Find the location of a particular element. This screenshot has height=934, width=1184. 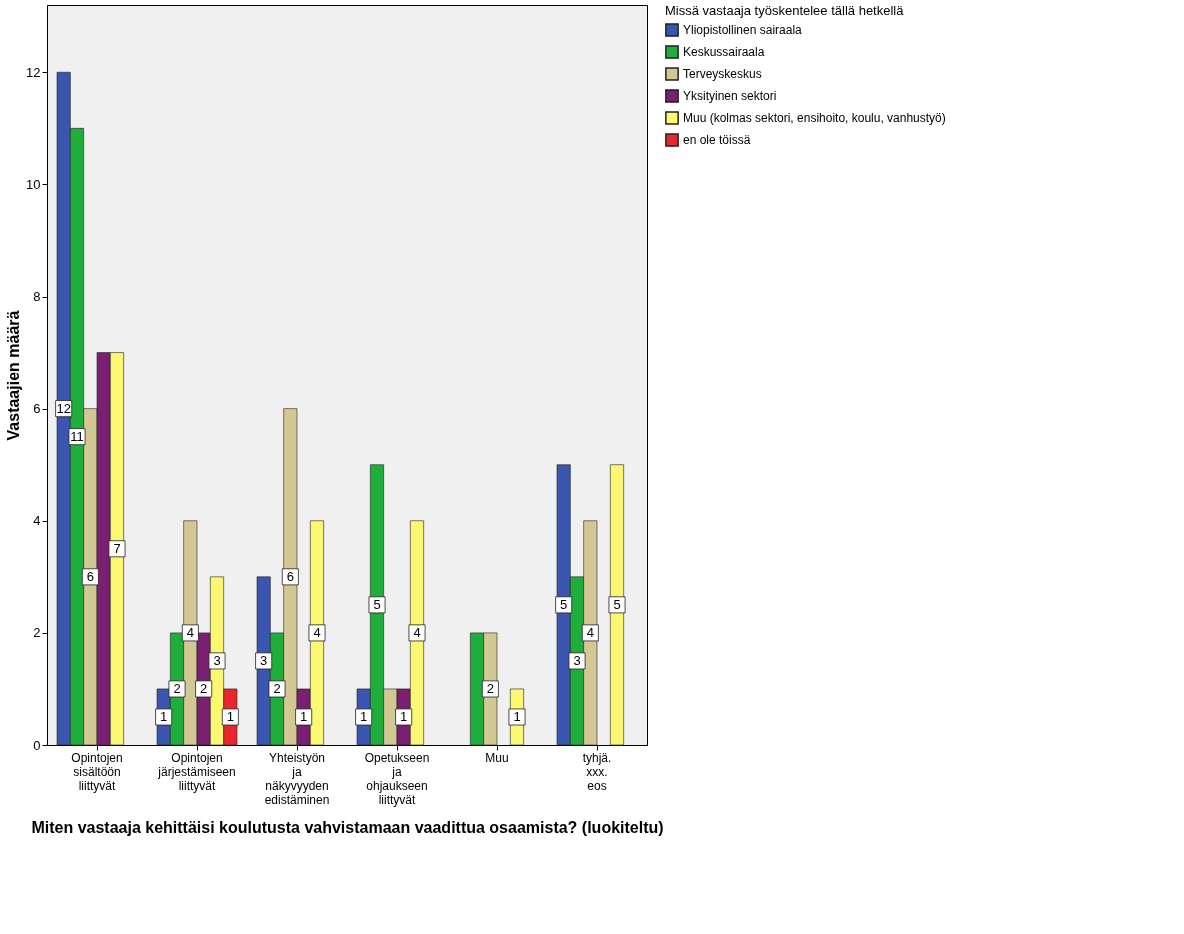

x-tick-label: Yhteistyön ja näkyvyyden edistäminen is located at coordinates (297, 778).